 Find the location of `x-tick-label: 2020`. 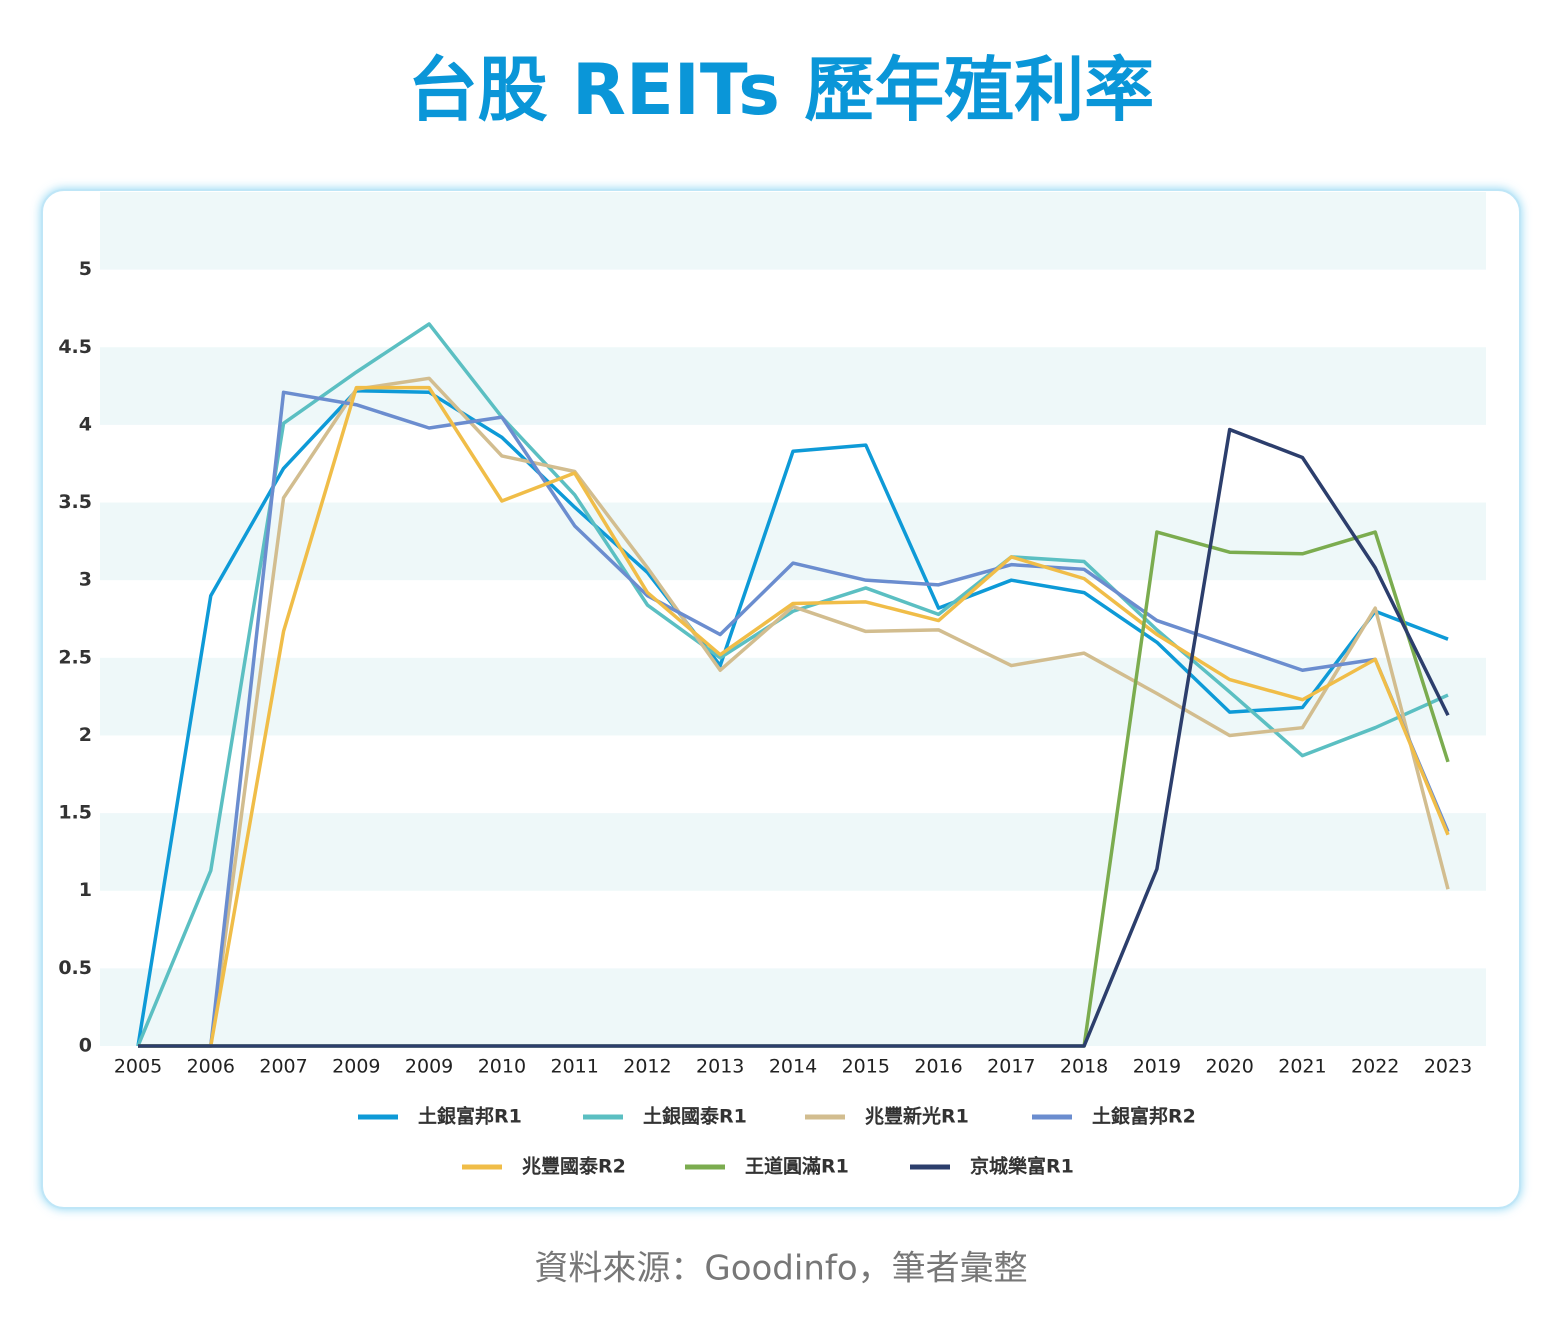

x-tick-label: 2020 is located at coordinates (1229, 1067).